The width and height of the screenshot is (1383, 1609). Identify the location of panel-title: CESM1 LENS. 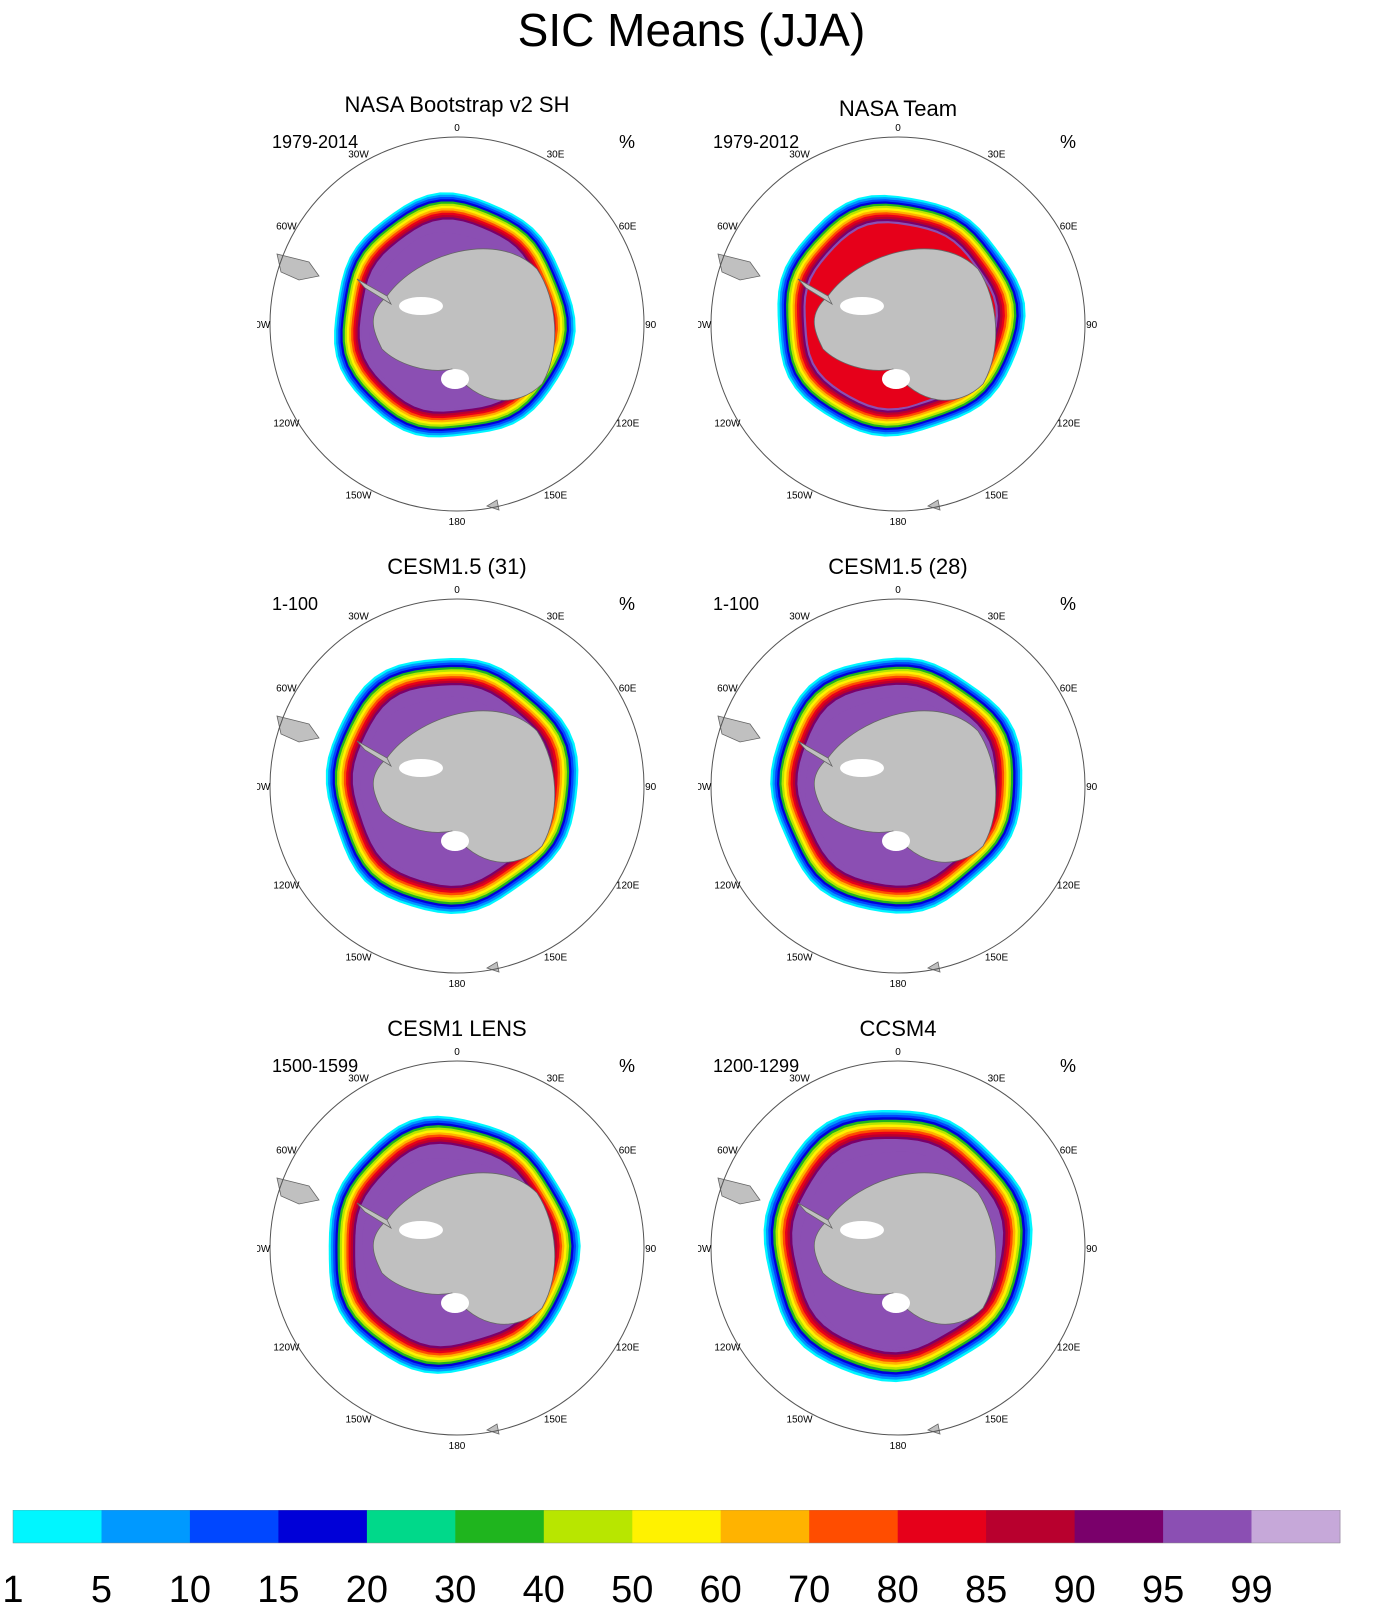
(457, 1028).